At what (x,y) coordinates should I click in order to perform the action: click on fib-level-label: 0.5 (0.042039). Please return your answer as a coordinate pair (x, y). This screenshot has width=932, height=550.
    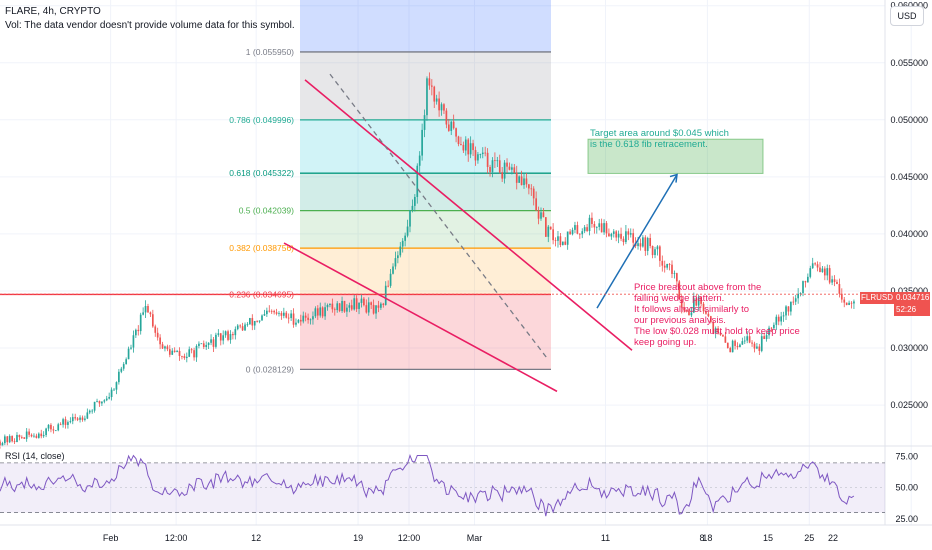
    Looking at the image, I should click on (266, 211).